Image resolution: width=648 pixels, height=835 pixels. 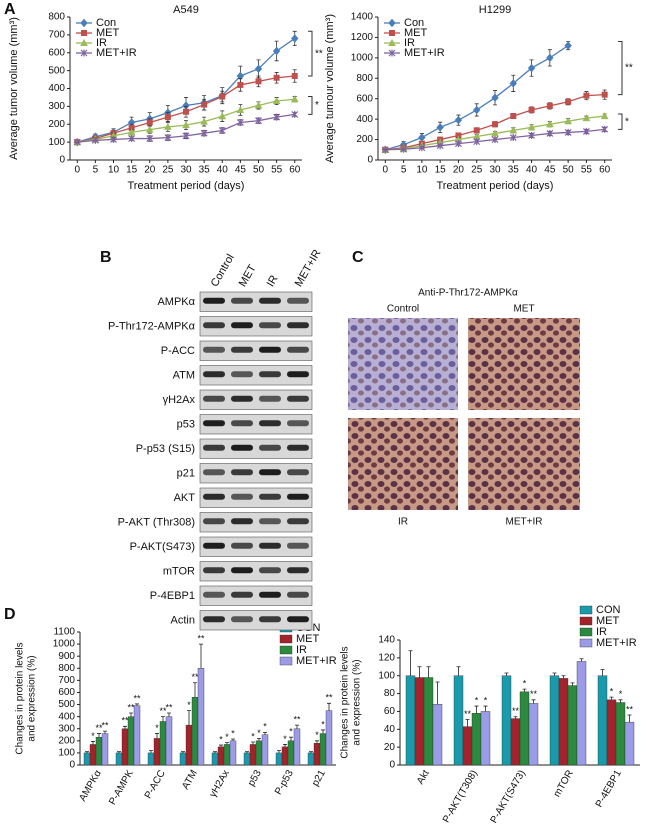 I want to click on bracket, so click(x=310, y=53).